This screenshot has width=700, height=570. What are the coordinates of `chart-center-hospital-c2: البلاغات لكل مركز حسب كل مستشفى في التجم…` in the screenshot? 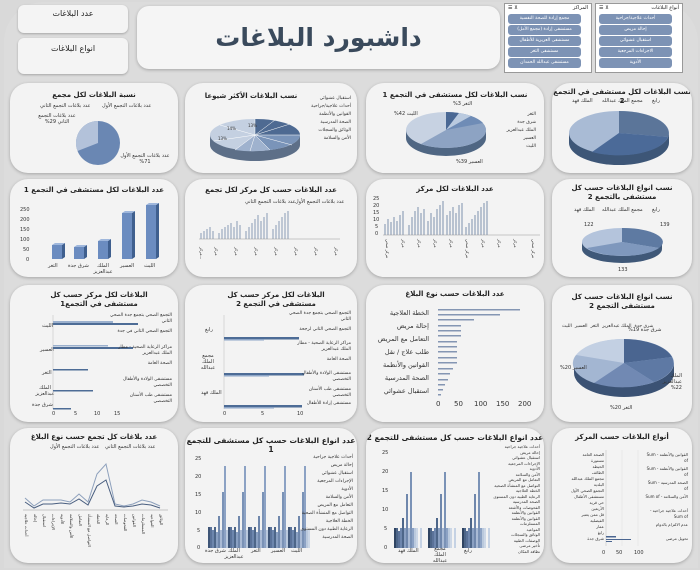 It's located at (271, 353).